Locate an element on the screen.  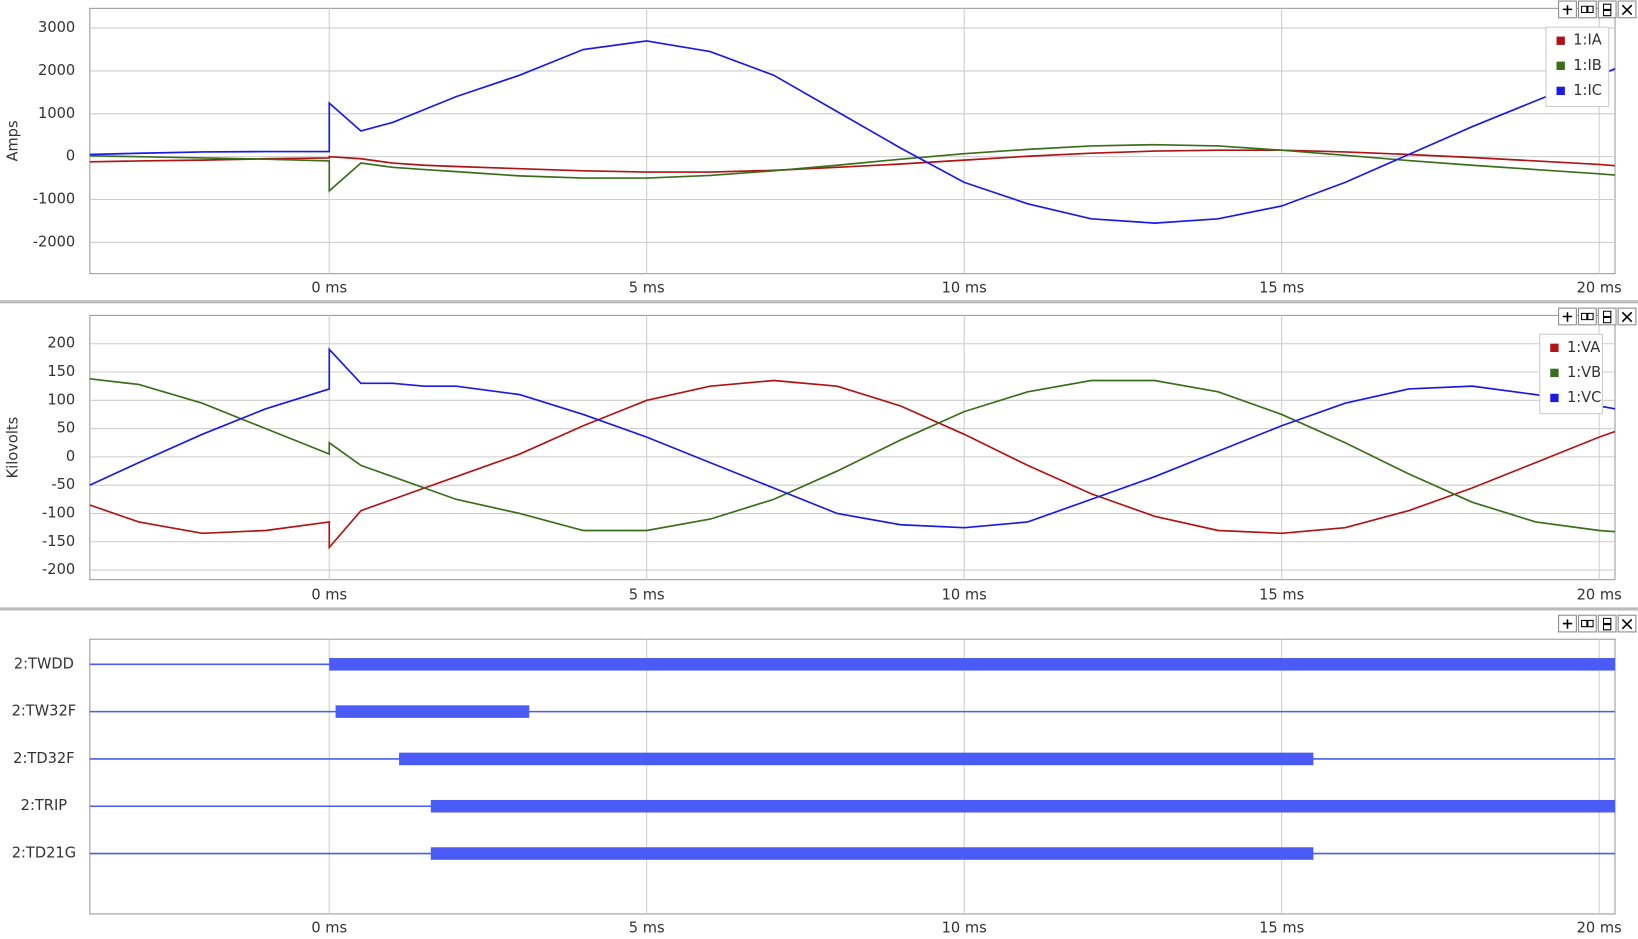
channel-label: 2:TRIP is located at coordinates (44, 805).